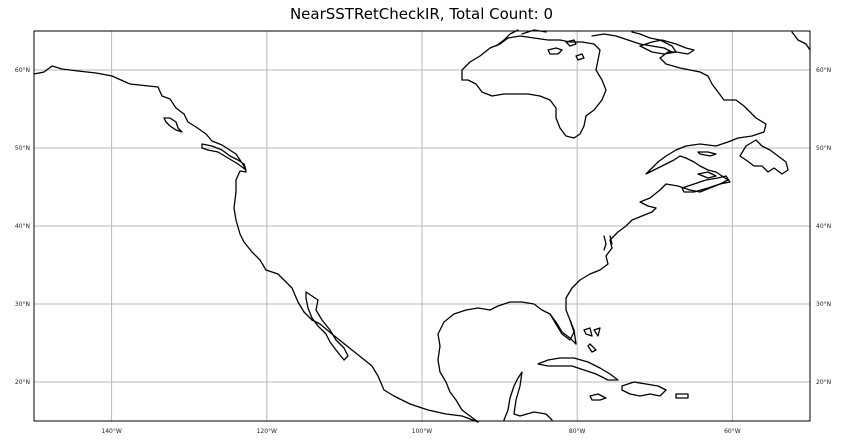 This screenshot has height=444, width=843. Describe the element at coordinates (764, 157) in the screenshot. I see `coastline-newfoundland` at that location.